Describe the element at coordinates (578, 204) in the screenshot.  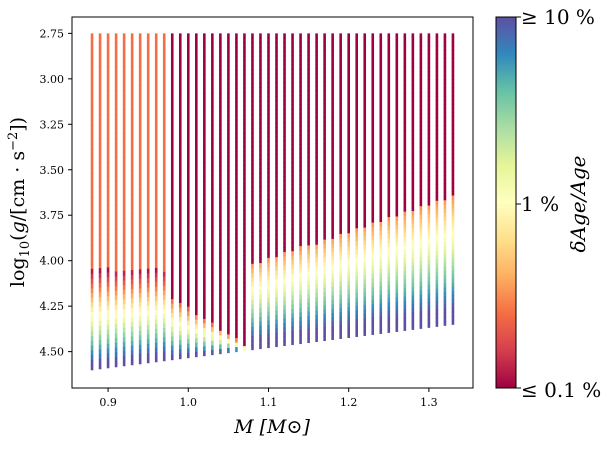
I see `colorbar-title: δAge/Age` at that location.